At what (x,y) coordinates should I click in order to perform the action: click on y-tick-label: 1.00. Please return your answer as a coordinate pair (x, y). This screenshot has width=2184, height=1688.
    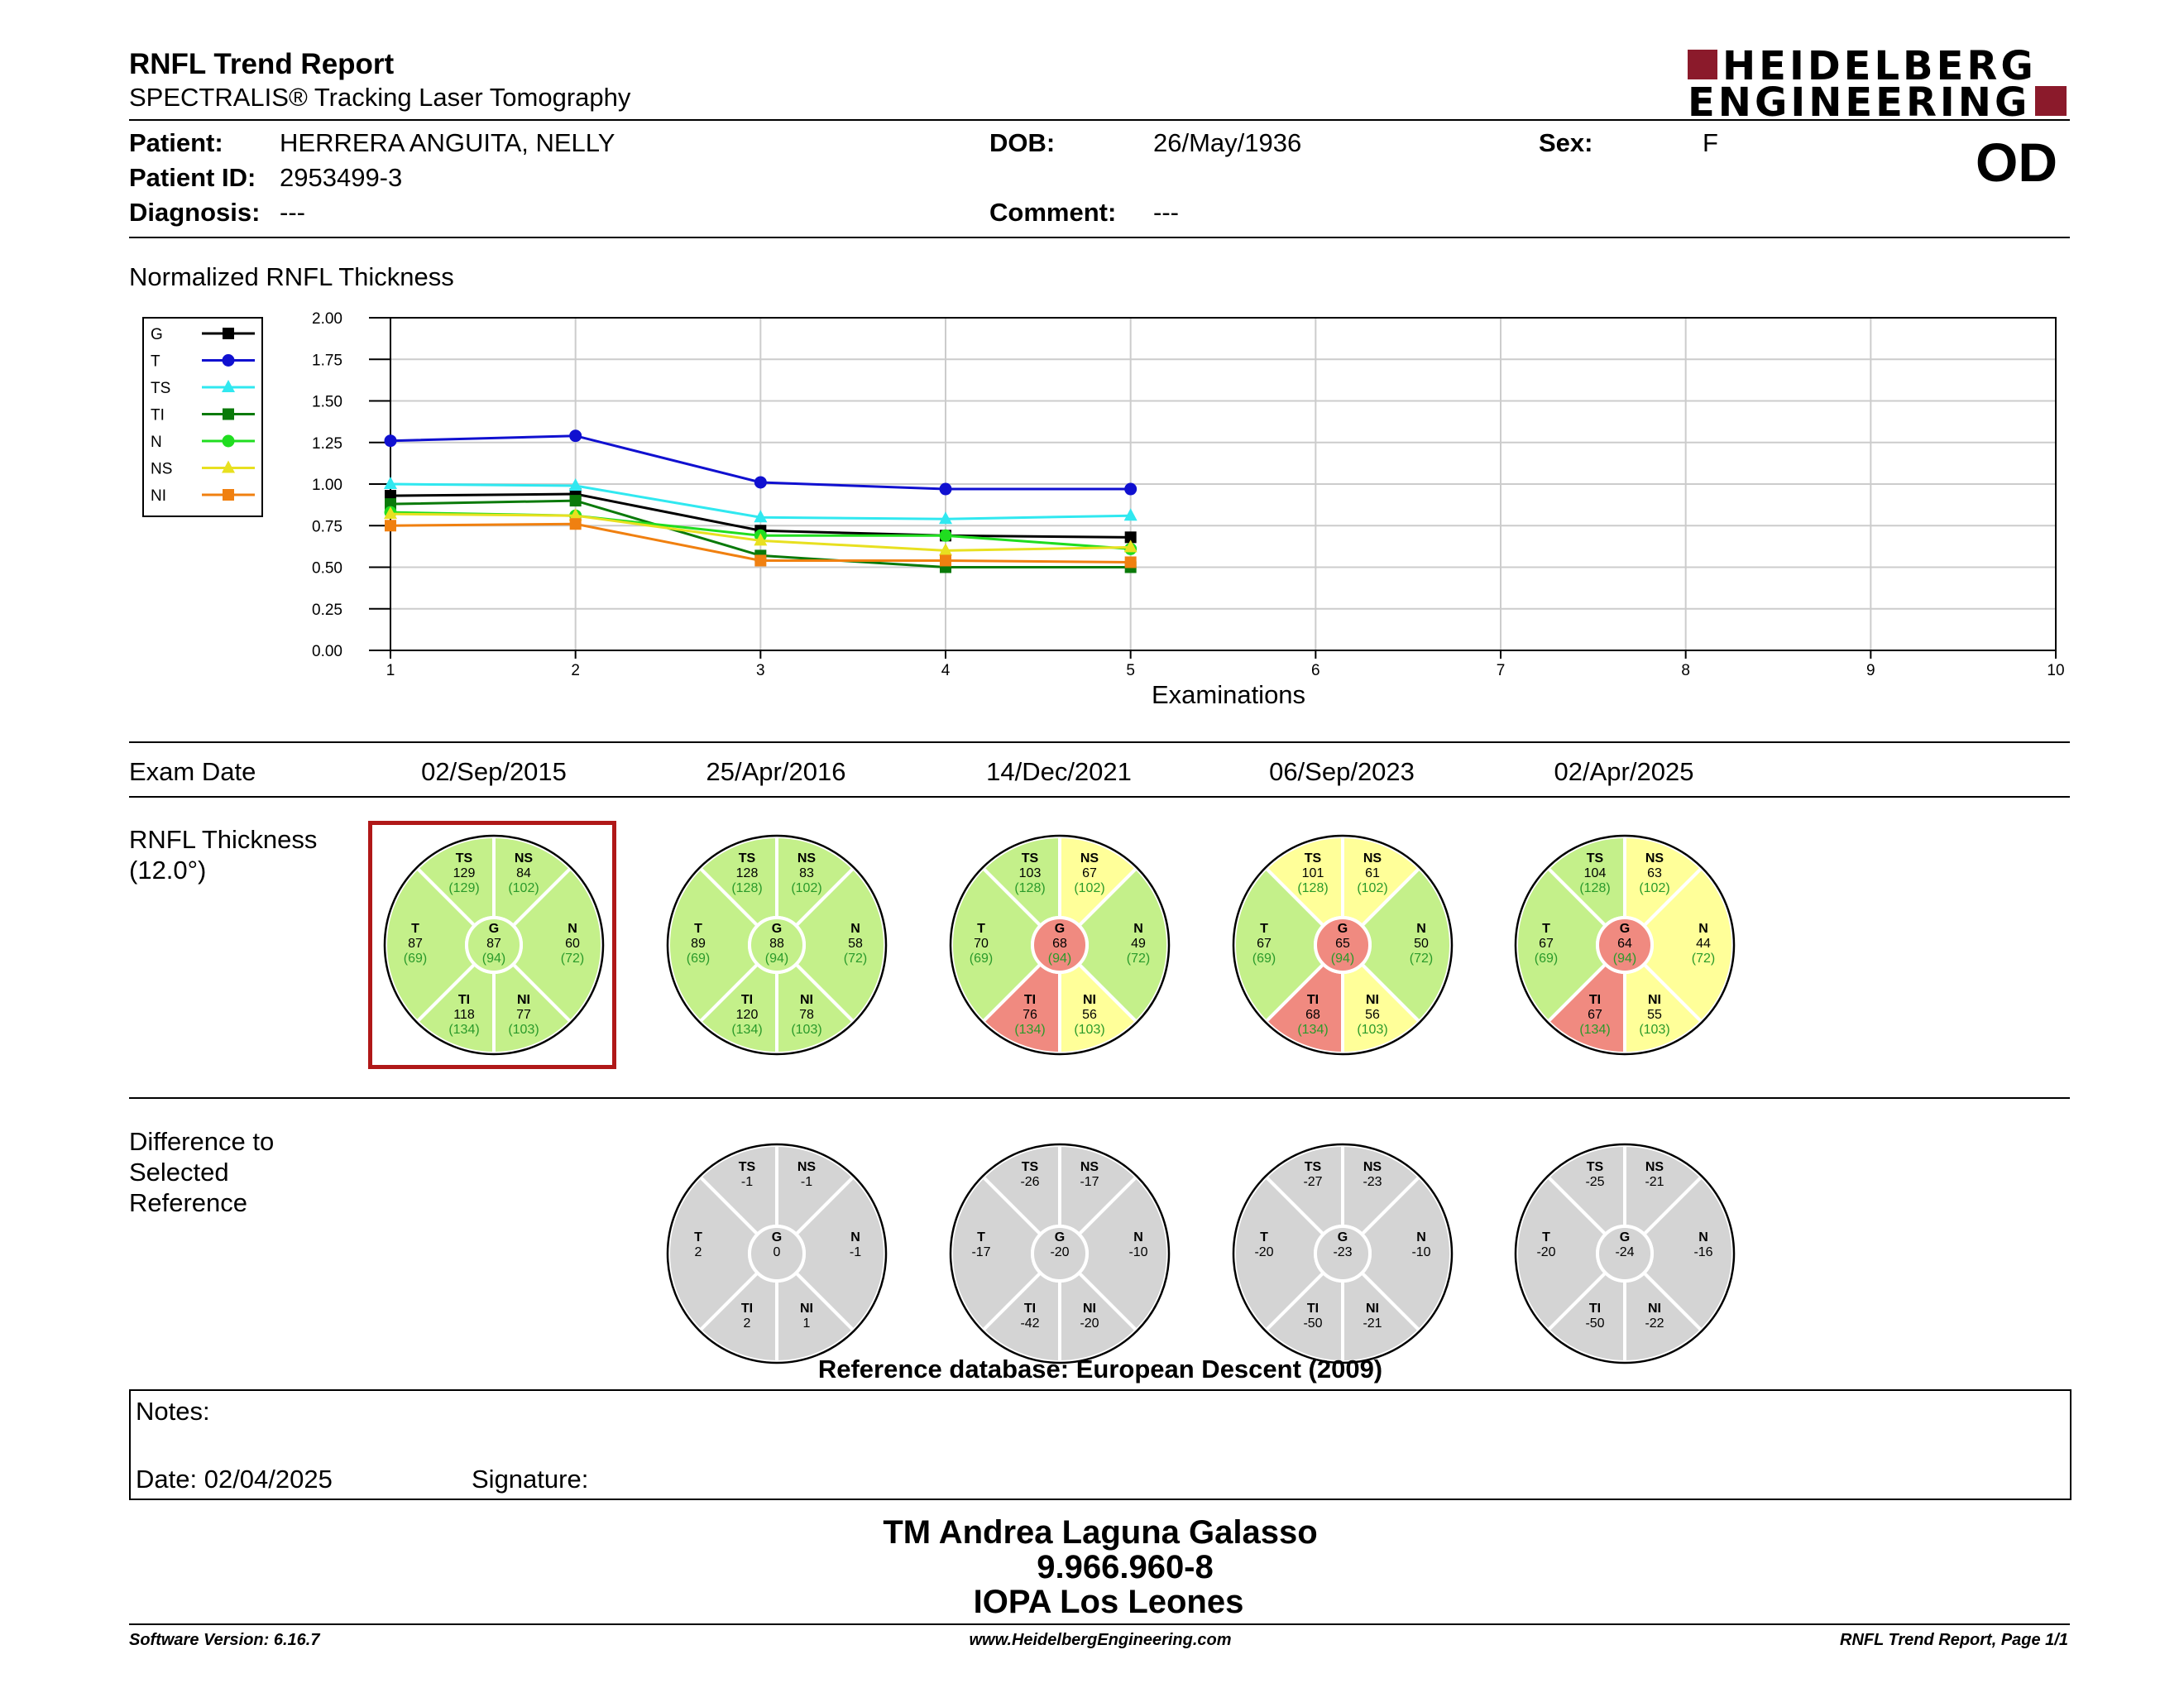
    Looking at the image, I should click on (327, 485).